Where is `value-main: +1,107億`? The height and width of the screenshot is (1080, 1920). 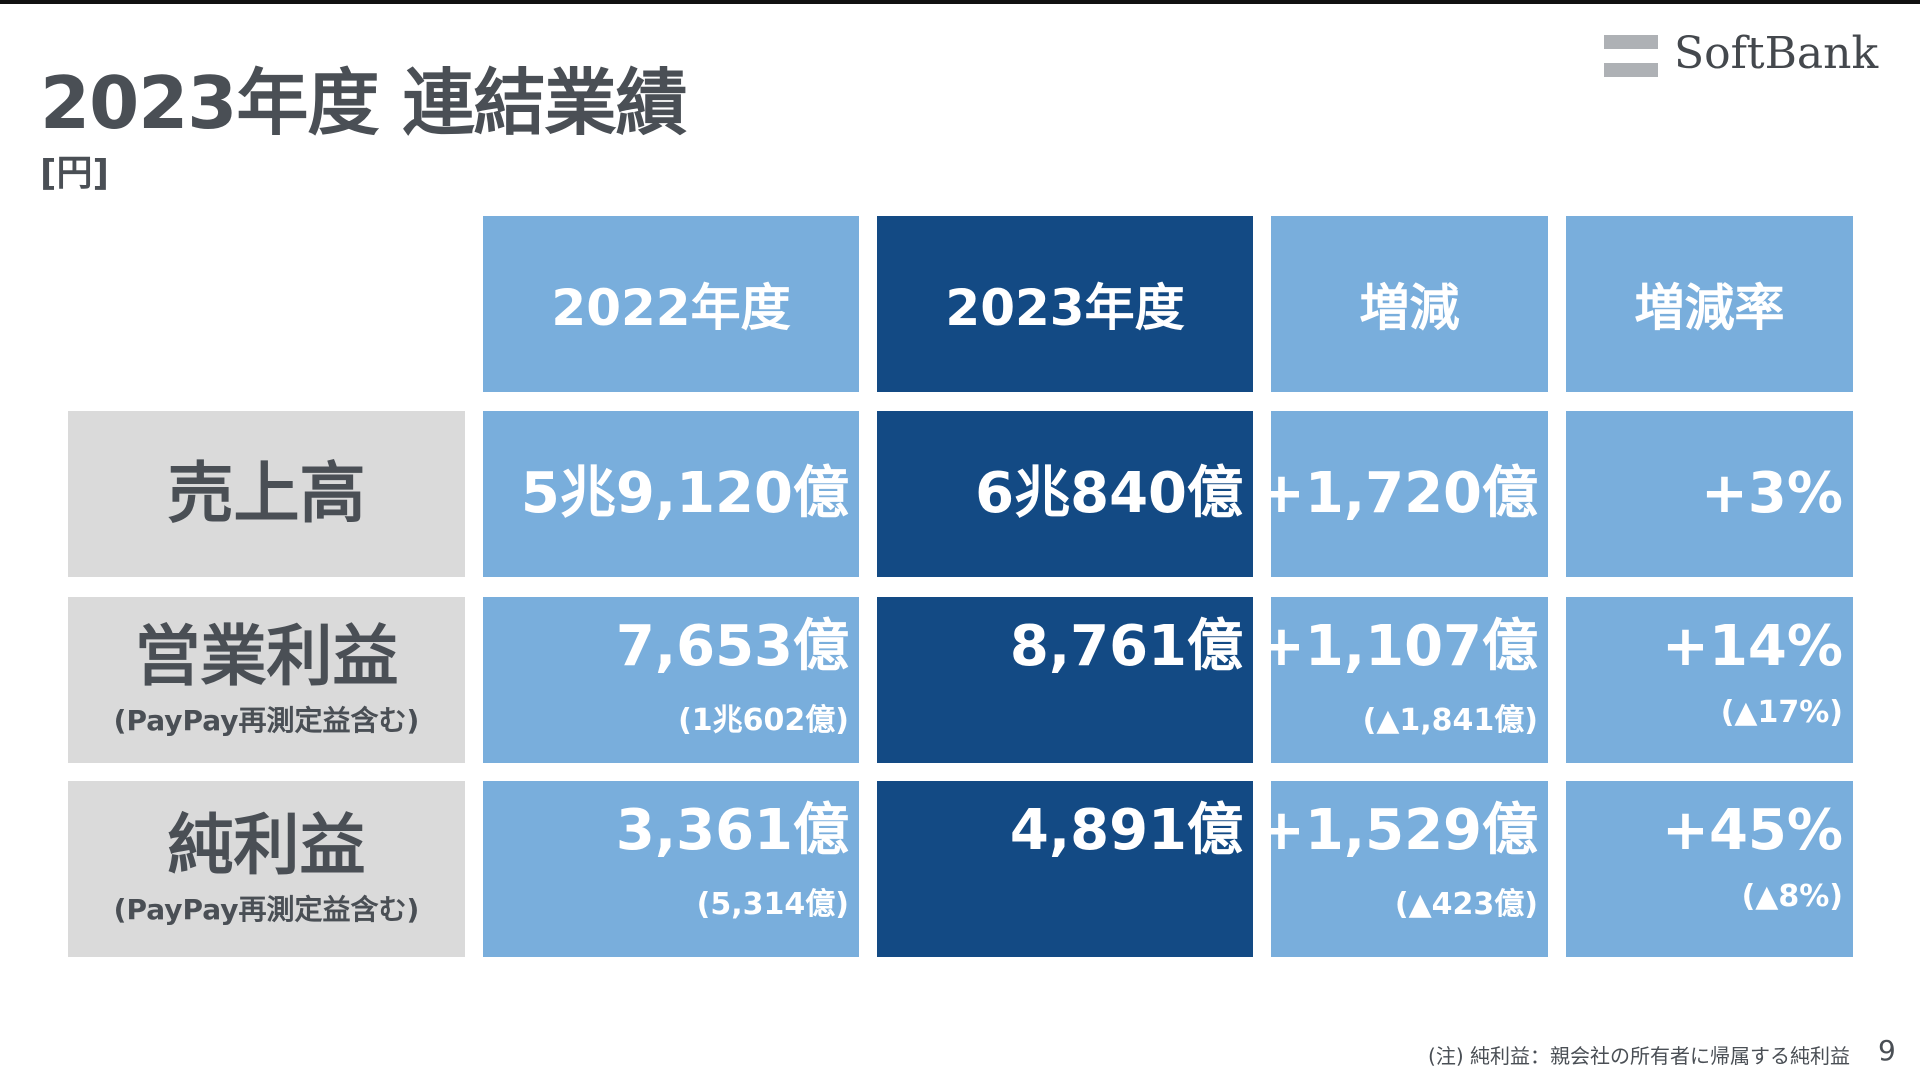 value-main: +1,107億 is located at coordinates (1397, 646).